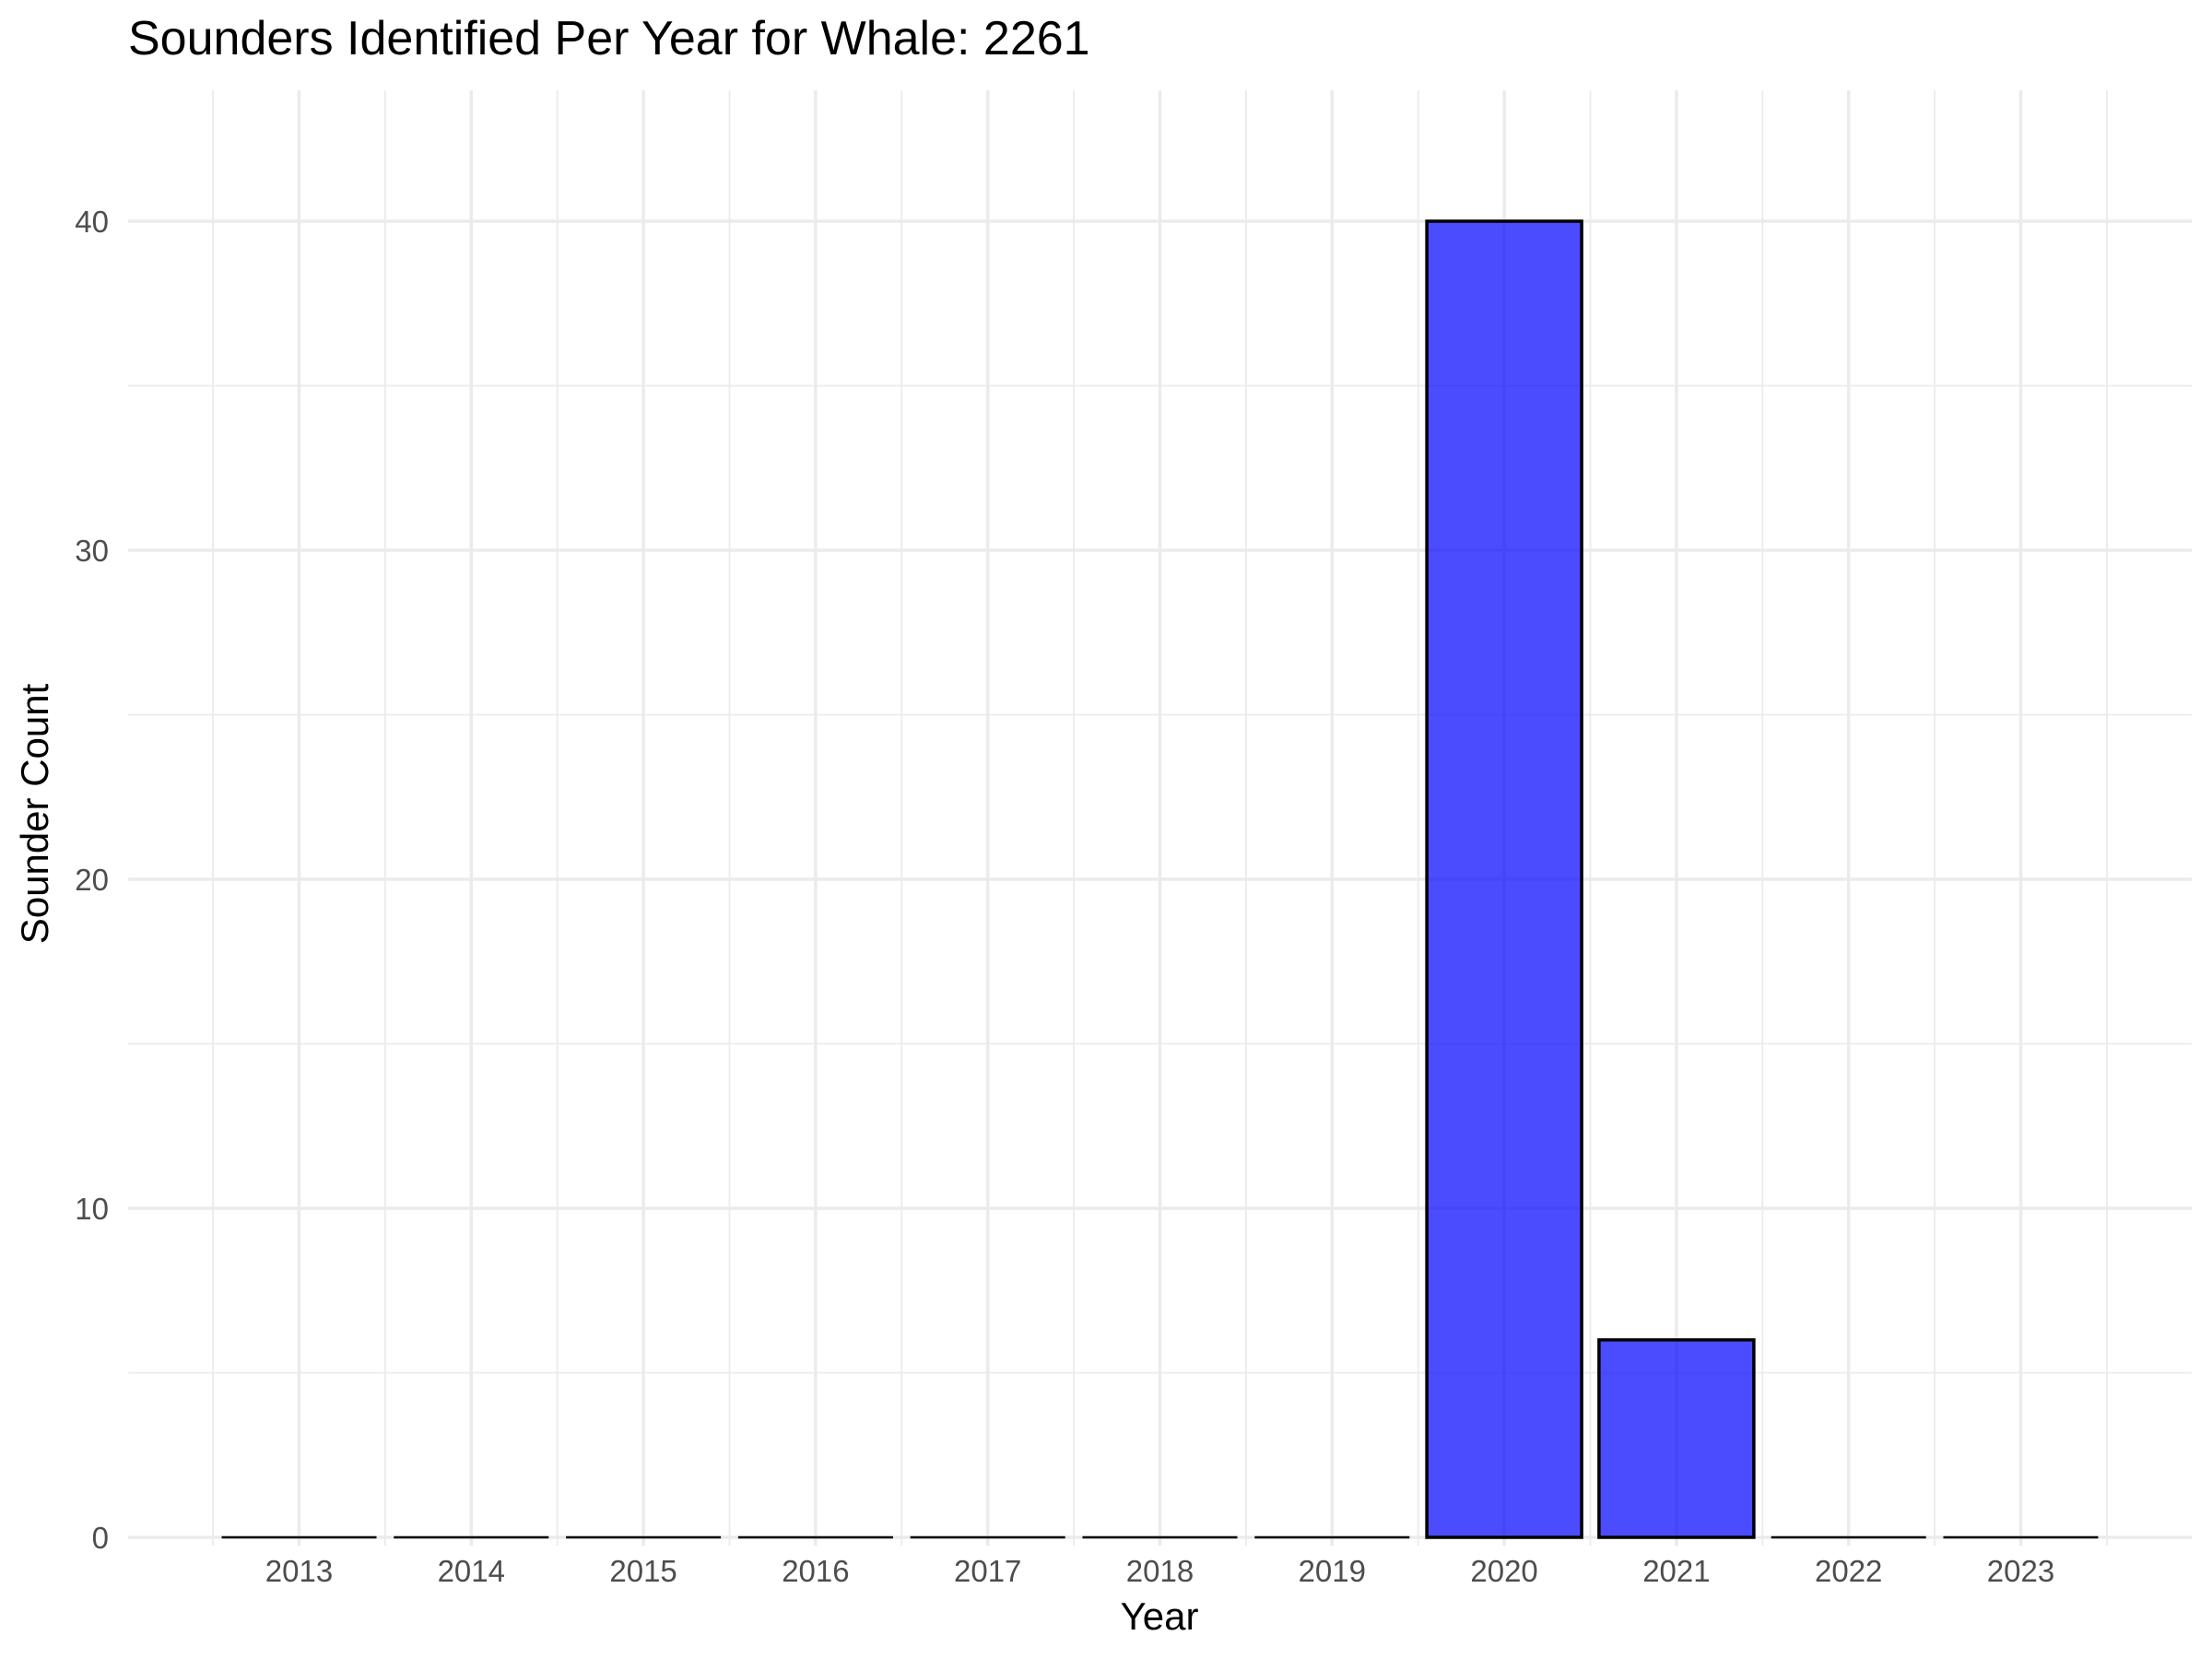 The height and width of the screenshot is (1659, 2212). I want to click on x-tick-label: 2022, so click(1848, 1571).